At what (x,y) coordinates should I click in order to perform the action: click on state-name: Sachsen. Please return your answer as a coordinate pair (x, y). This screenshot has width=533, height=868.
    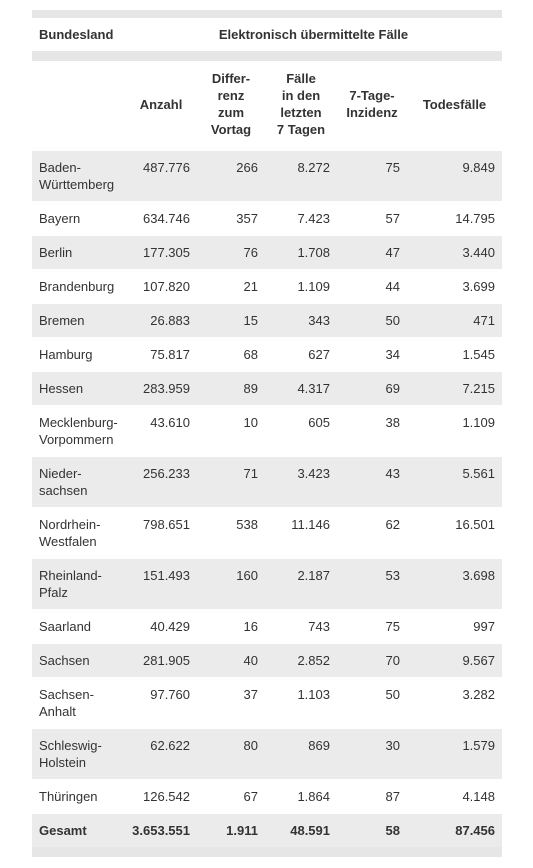
    Looking at the image, I should click on (78, 660).